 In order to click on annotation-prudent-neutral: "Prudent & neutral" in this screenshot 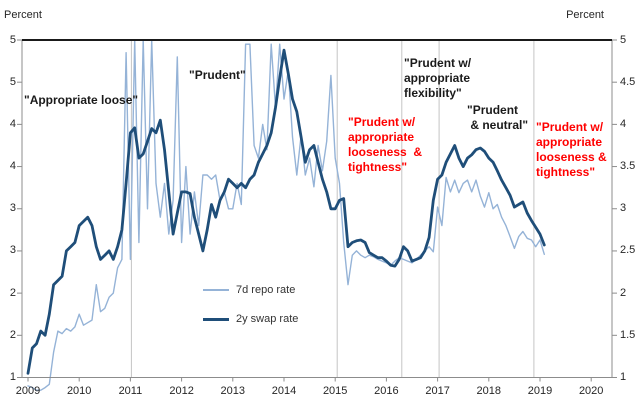, I will do `click(498, 117)`.